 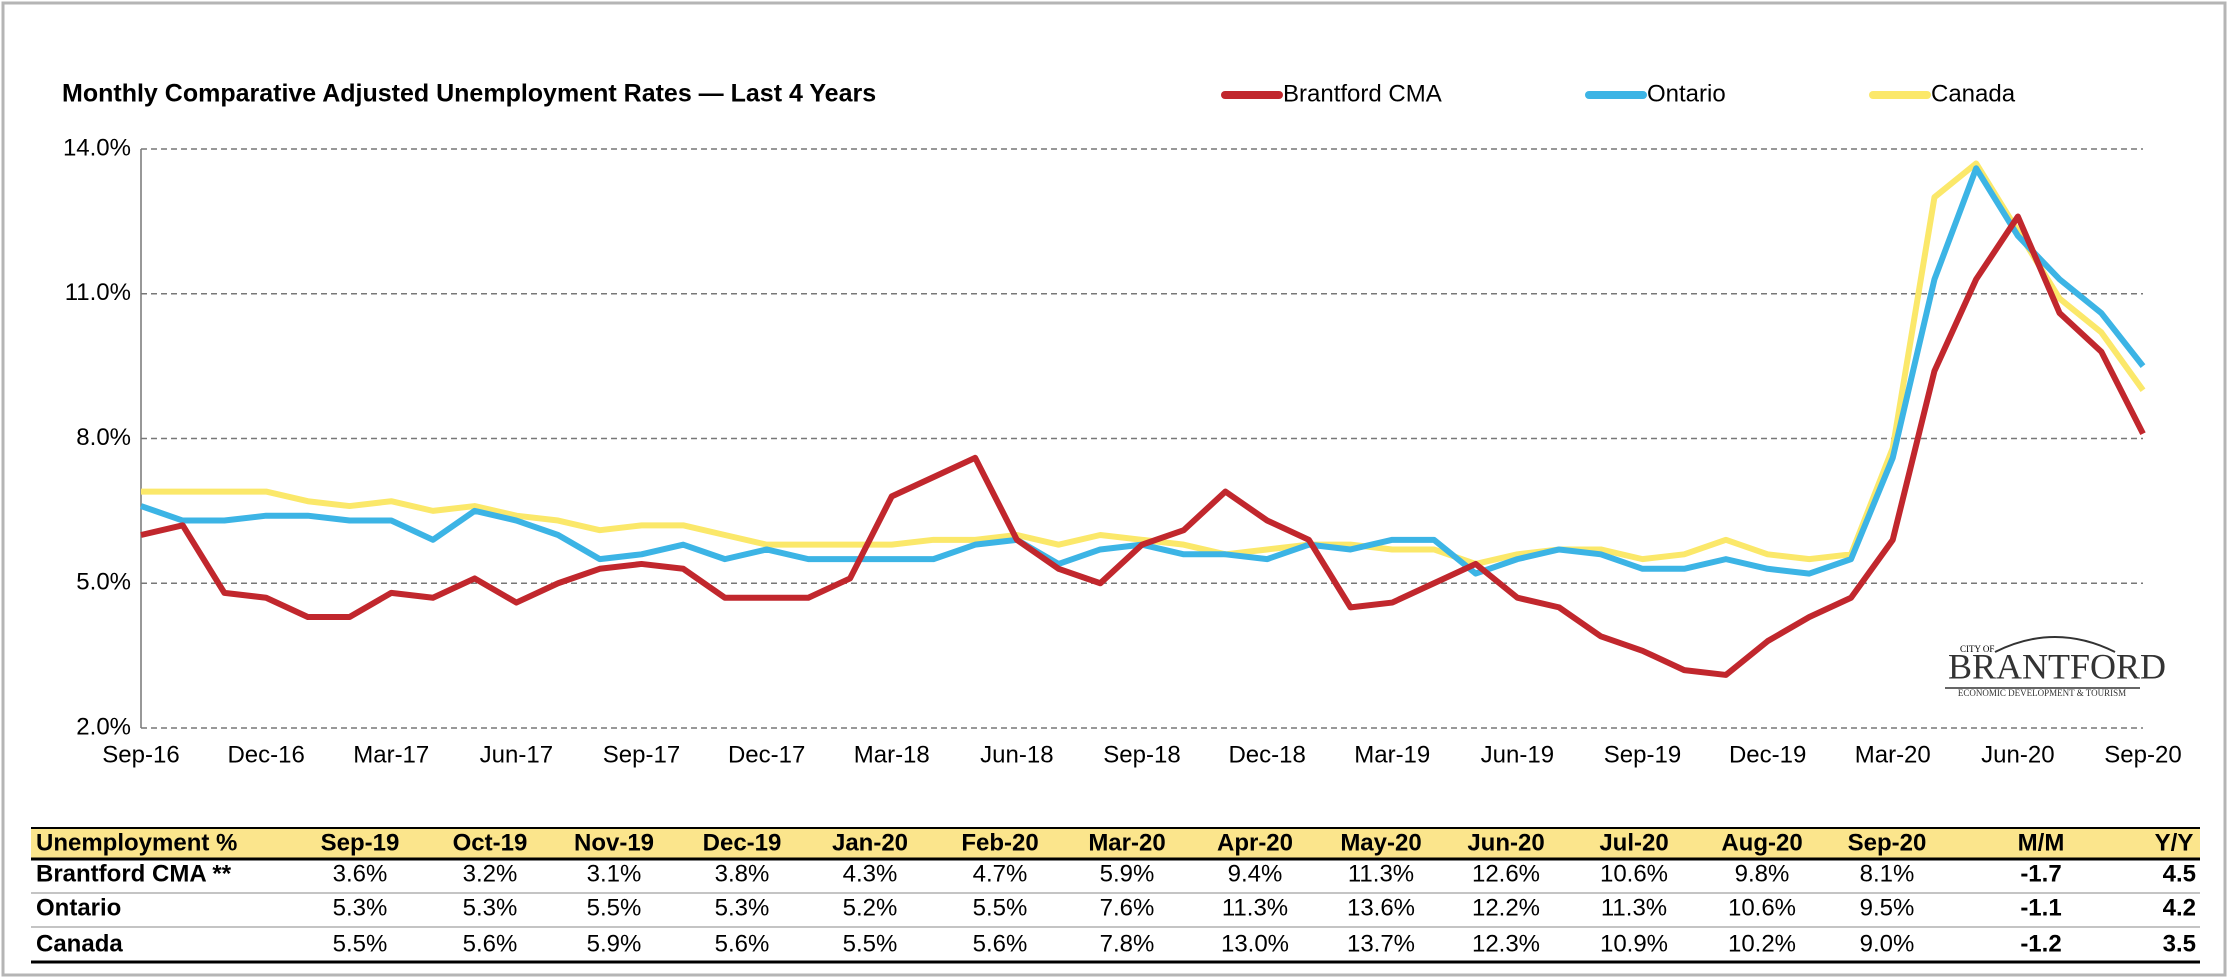 I want to click on x-tick-label: Dec-17, so click(x=766, y=754).